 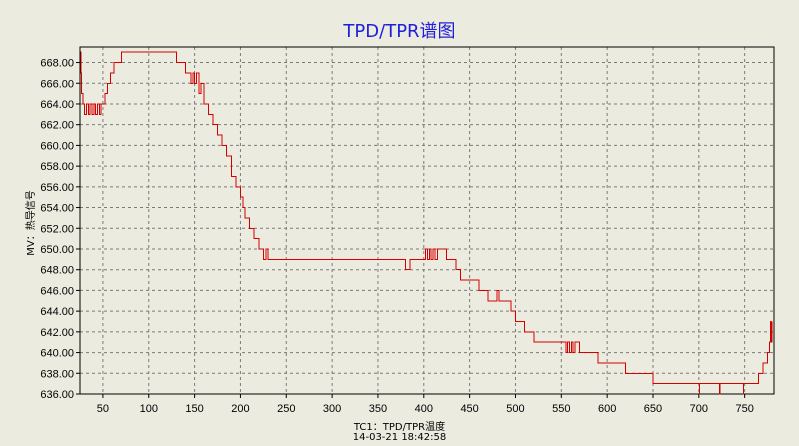 I want to click on x-tick-label: 400, so click(x=424, y=409).